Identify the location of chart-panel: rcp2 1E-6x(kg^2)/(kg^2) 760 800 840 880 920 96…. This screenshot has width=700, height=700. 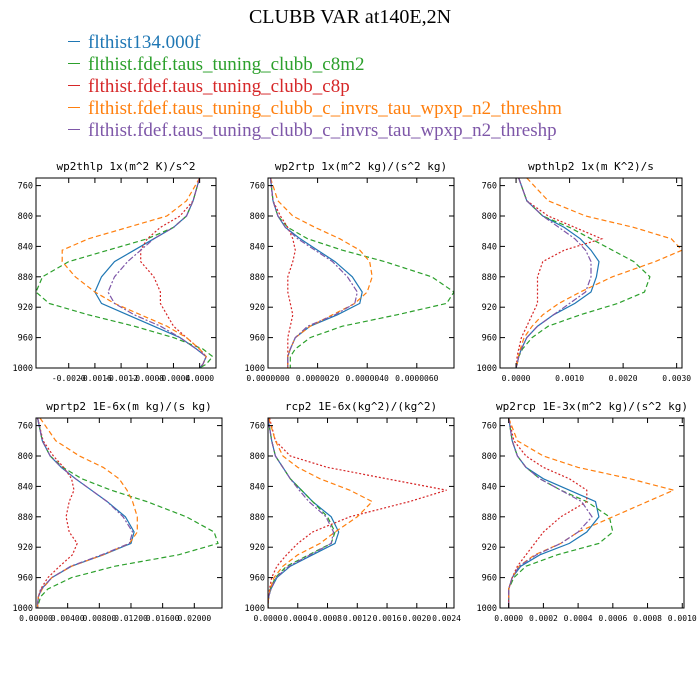
(353, 511).